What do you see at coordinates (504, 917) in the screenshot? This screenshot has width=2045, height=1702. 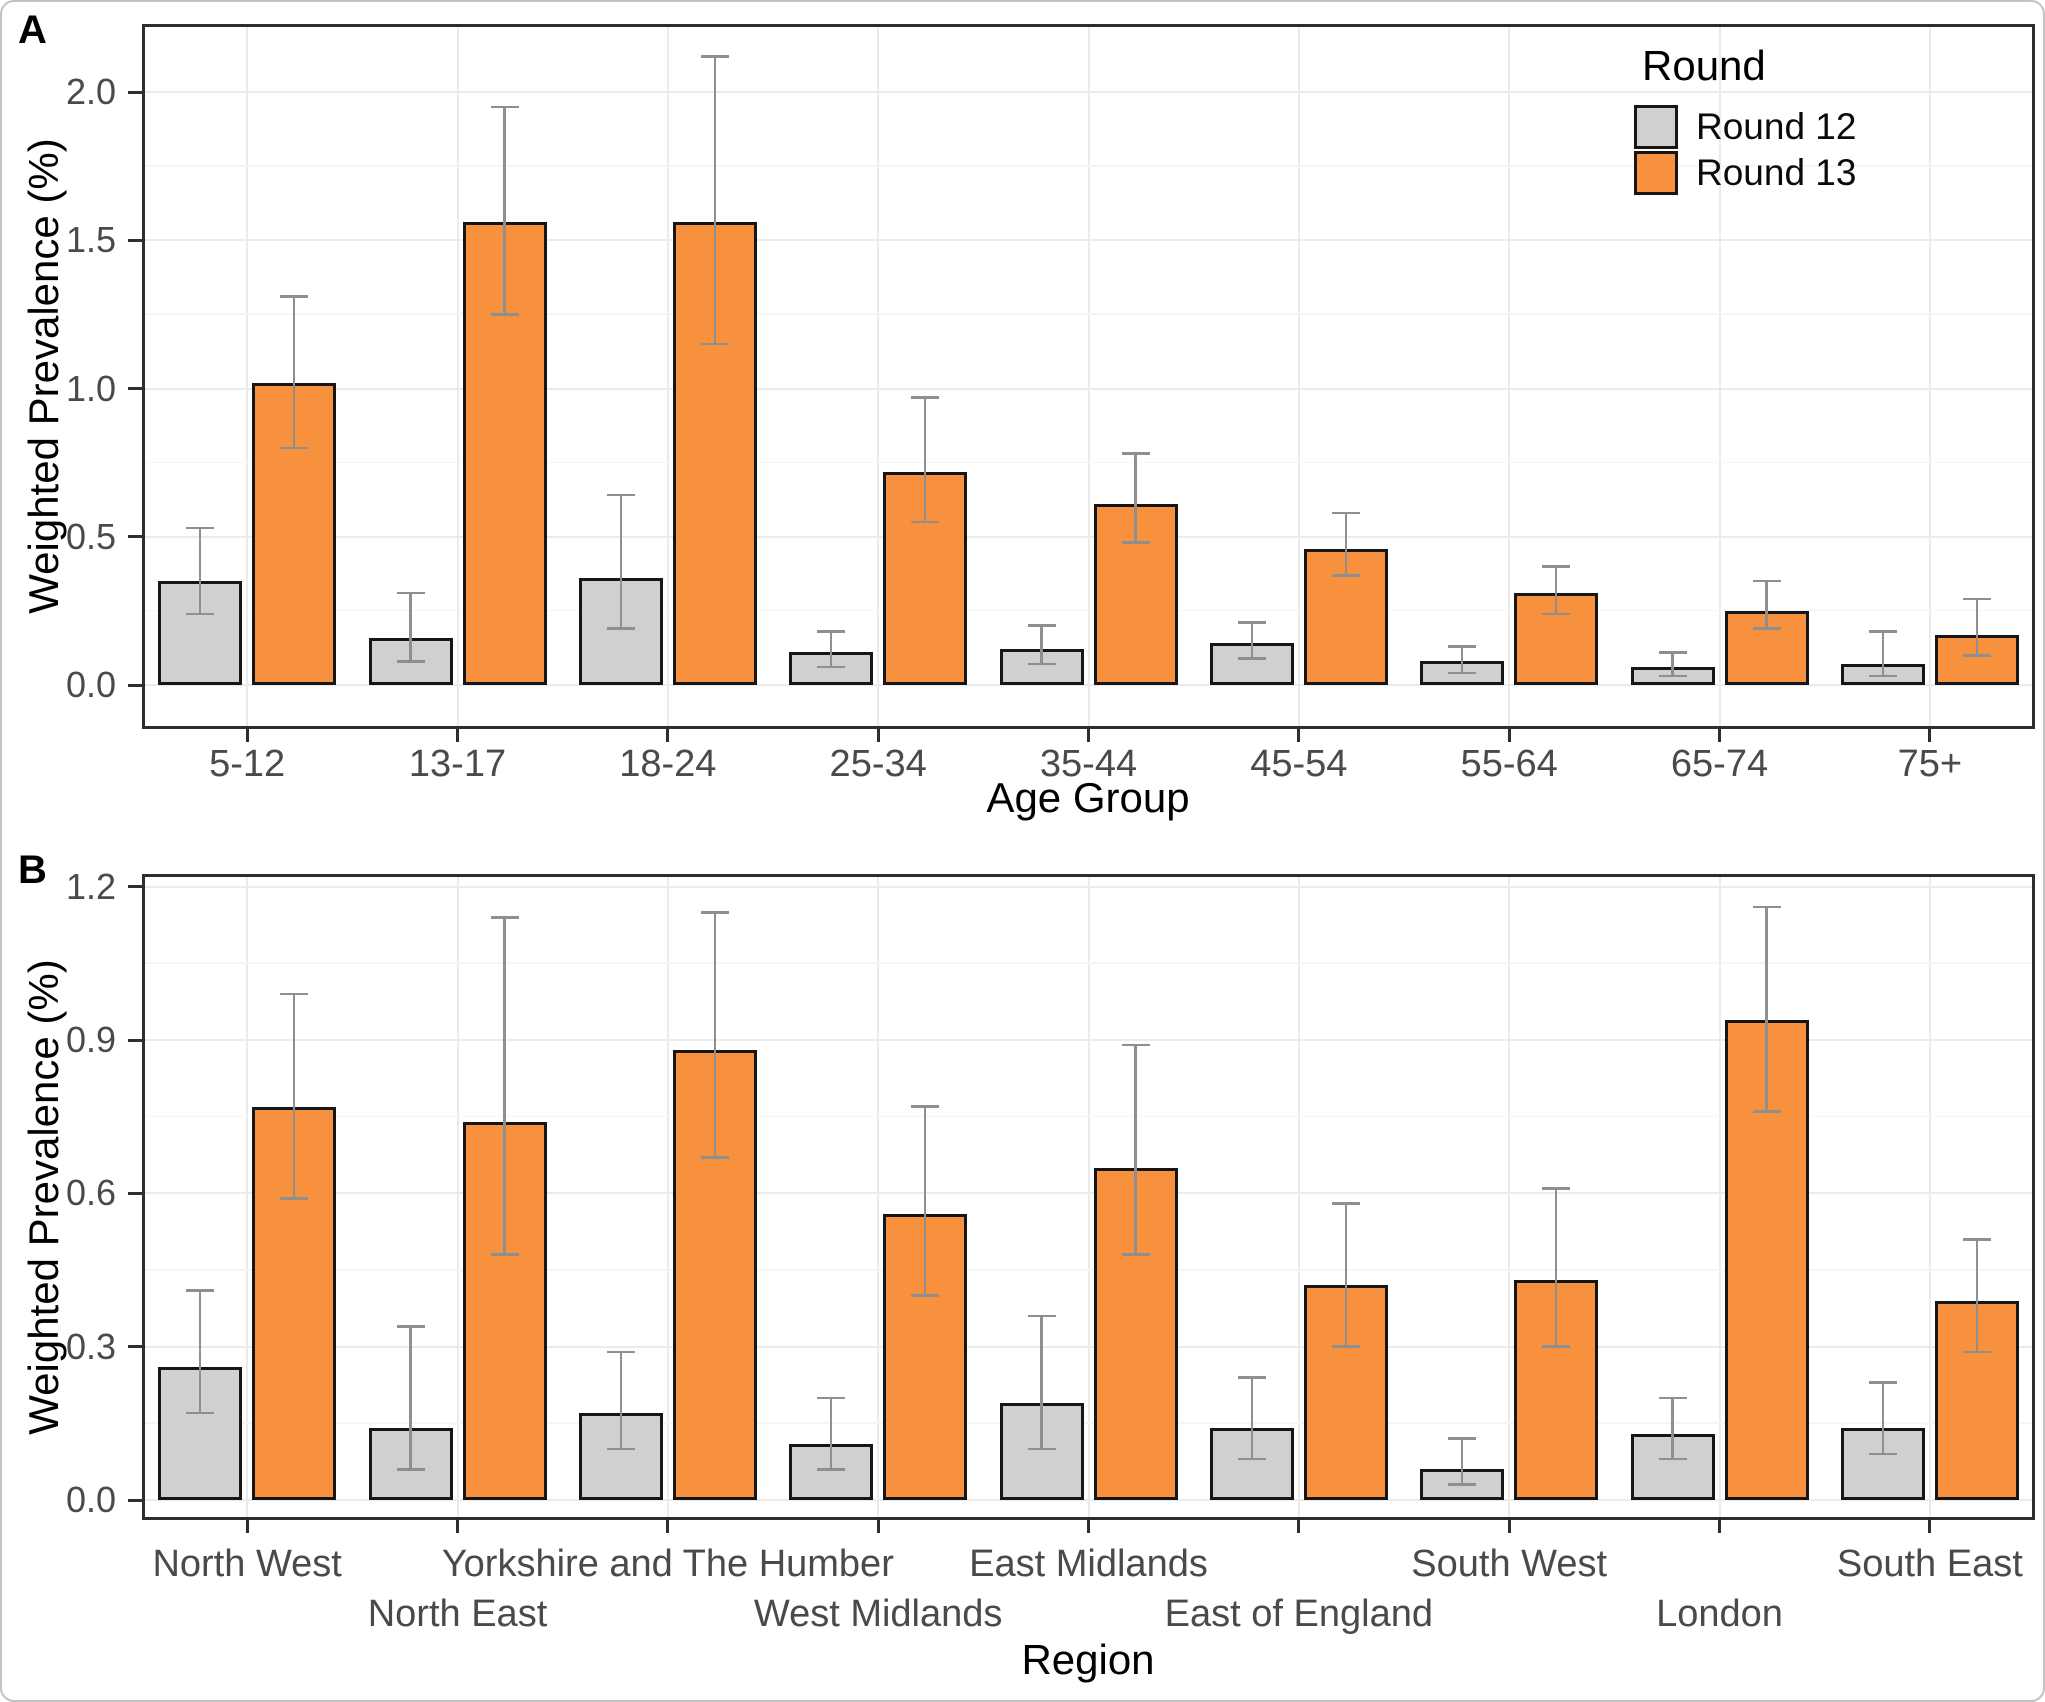 I see `panel-b-errorbar-cap-top-round-13-north-east` at bounding box center [504, 917].